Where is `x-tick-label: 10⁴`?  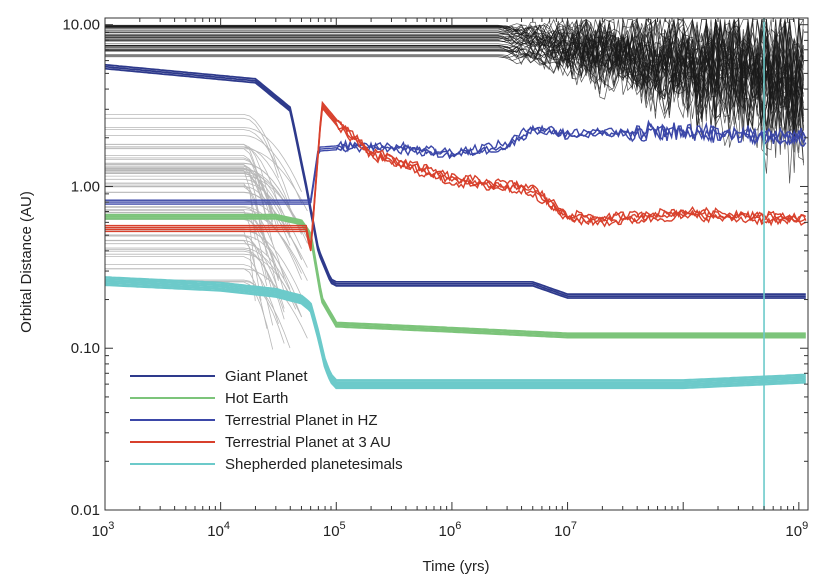 x-tick-label: 10⁴ is located at coordinates (218, 530).